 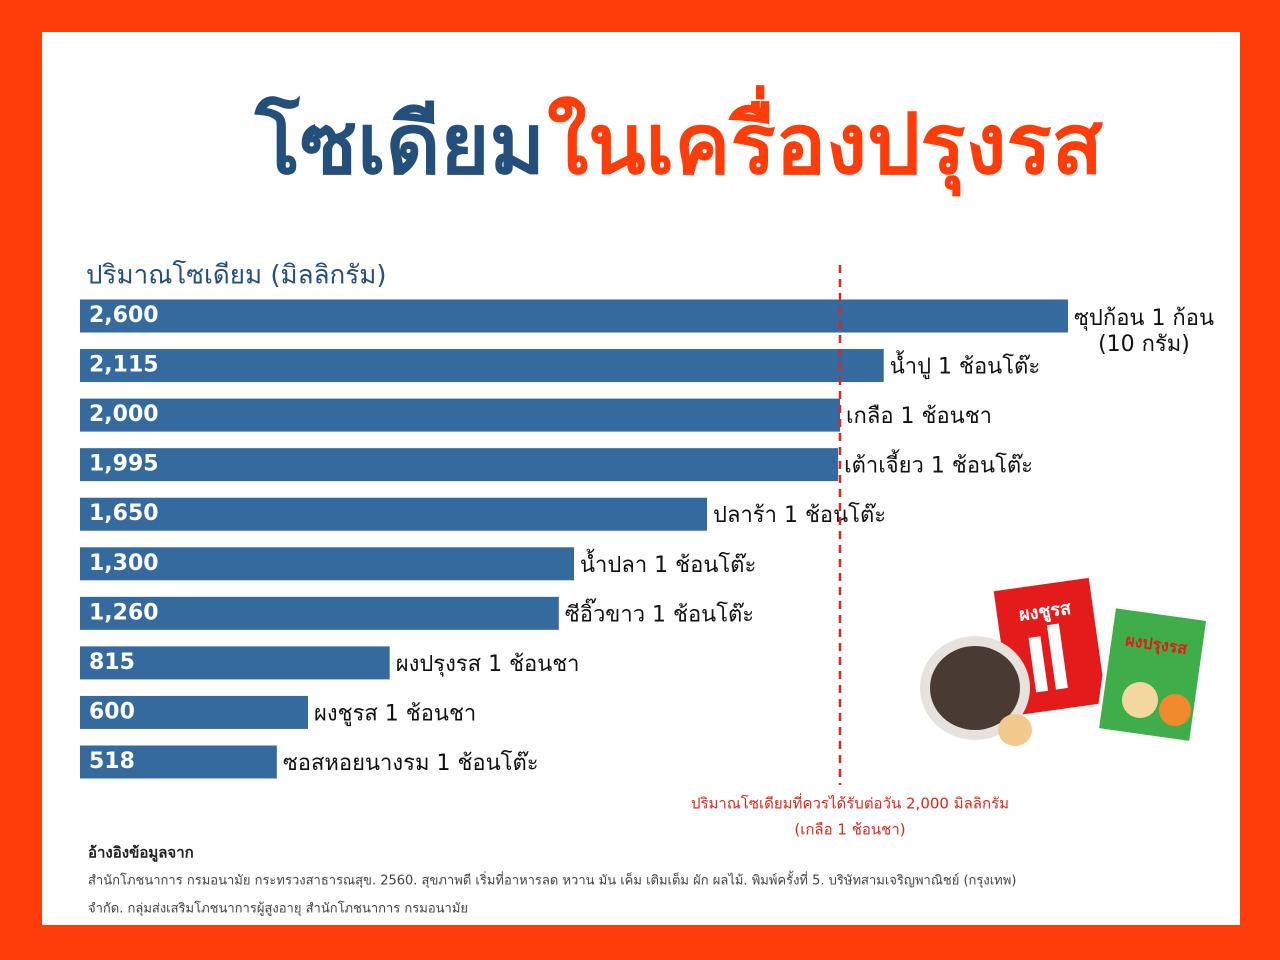 What do you see at coordinates (938, 464) in the screenshot?
I see `category-label: เต้าเจี้ยว 1 ช้อนโต๊ะ` at bounding box center [938, 464].